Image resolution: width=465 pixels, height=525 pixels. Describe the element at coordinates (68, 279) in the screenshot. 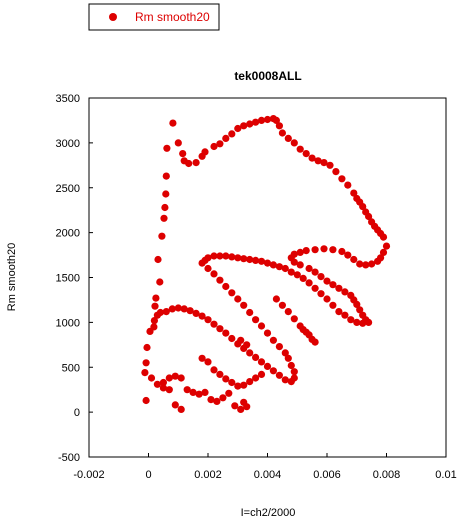

I see `y-tick-label: 1500` at that location.